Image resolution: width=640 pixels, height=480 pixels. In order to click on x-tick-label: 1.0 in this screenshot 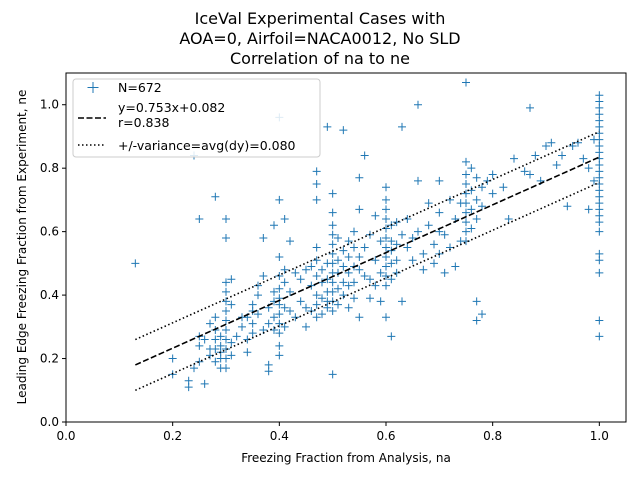, I will do `click(599, 436)`.